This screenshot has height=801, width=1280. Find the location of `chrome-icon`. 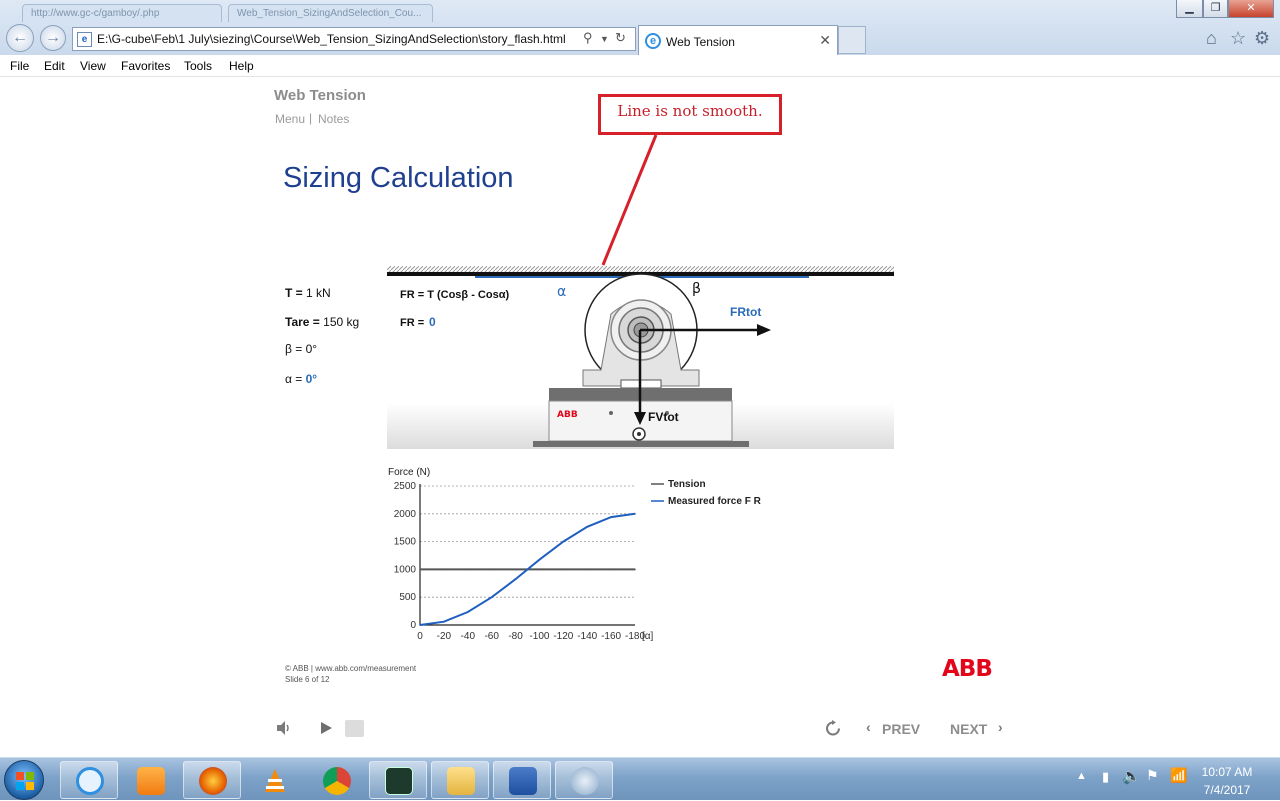

chrome-icon is located at coordinates (337, 781).